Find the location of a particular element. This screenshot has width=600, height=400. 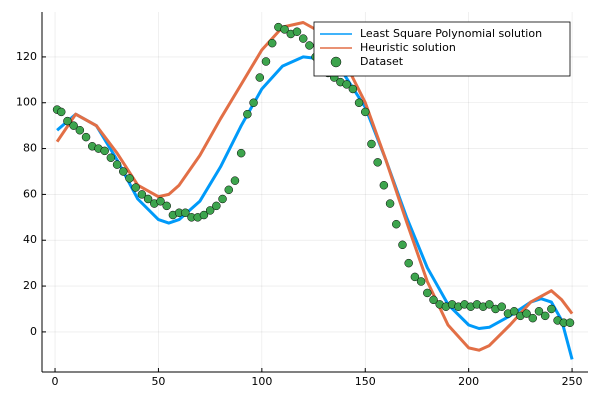

legend-label: Dataset is located at coordinates (382, 61).